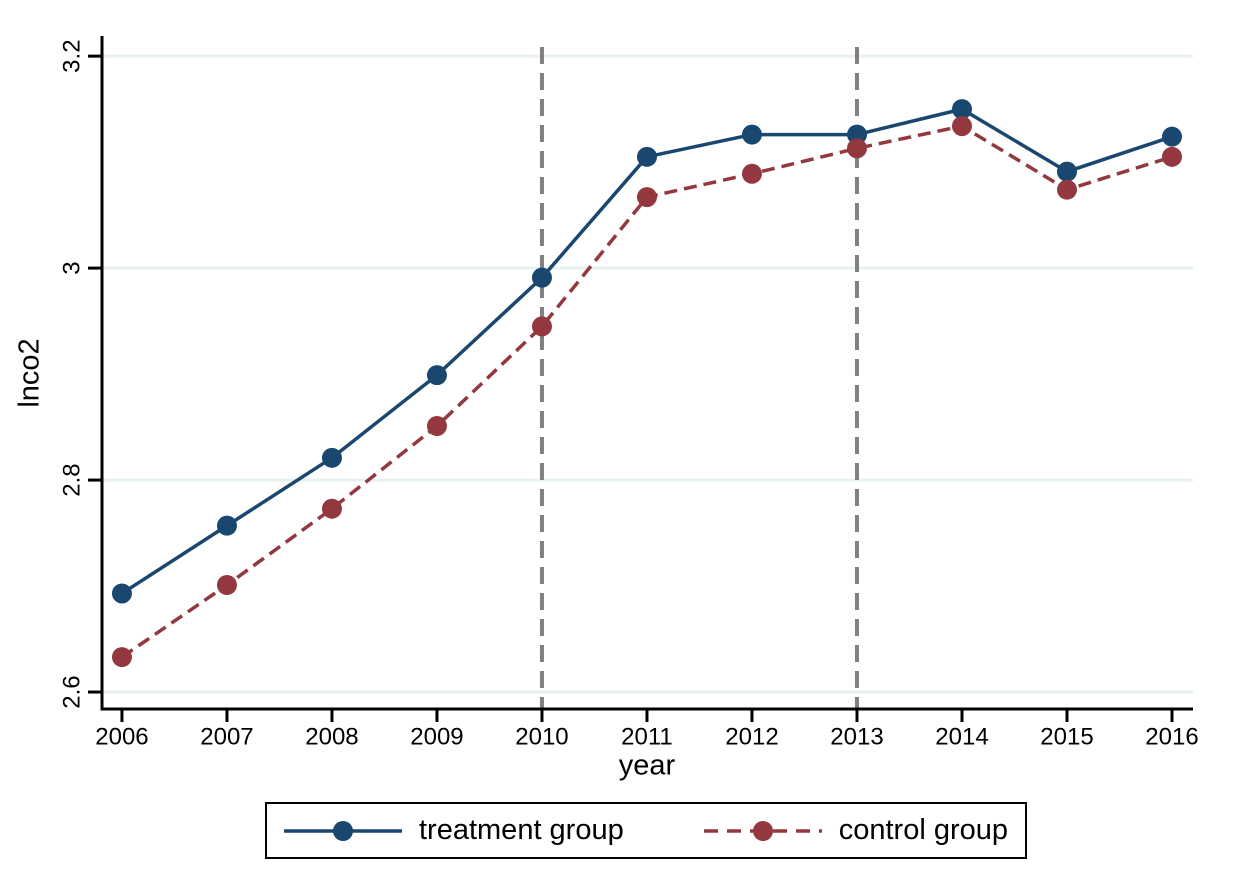  I want to click on legend-label-treatment: treatment group, so click(521, 830).